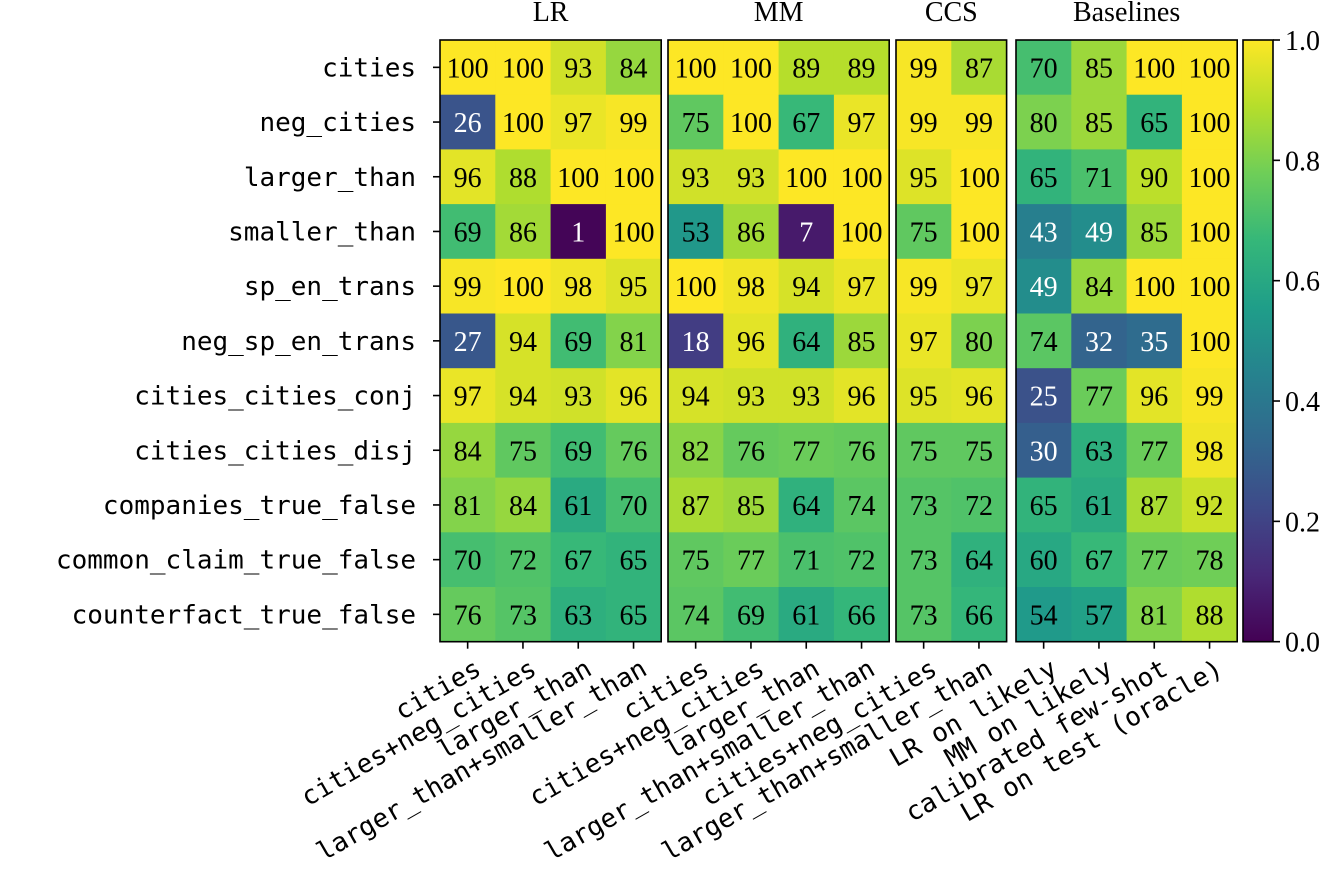 The height and width of the screenshot is (890, 1329). Describe the element at coordinates (523, 232) in the screenshot. I see `heatmap-cell-lr-r3-c1` at that location.